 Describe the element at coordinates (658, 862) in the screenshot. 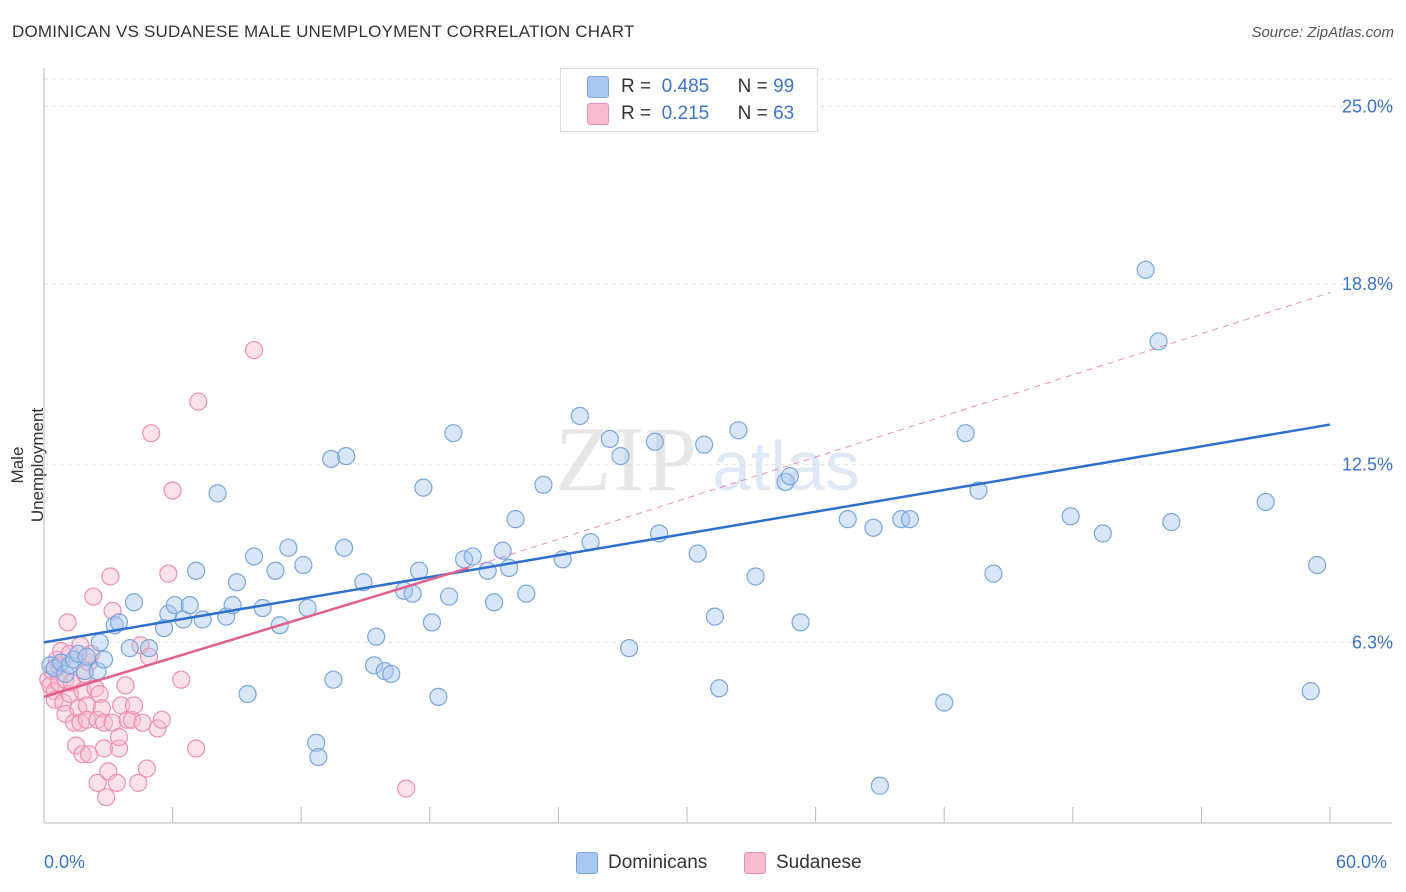

I see `legend-label-dominicans: Dominicans` at that location.